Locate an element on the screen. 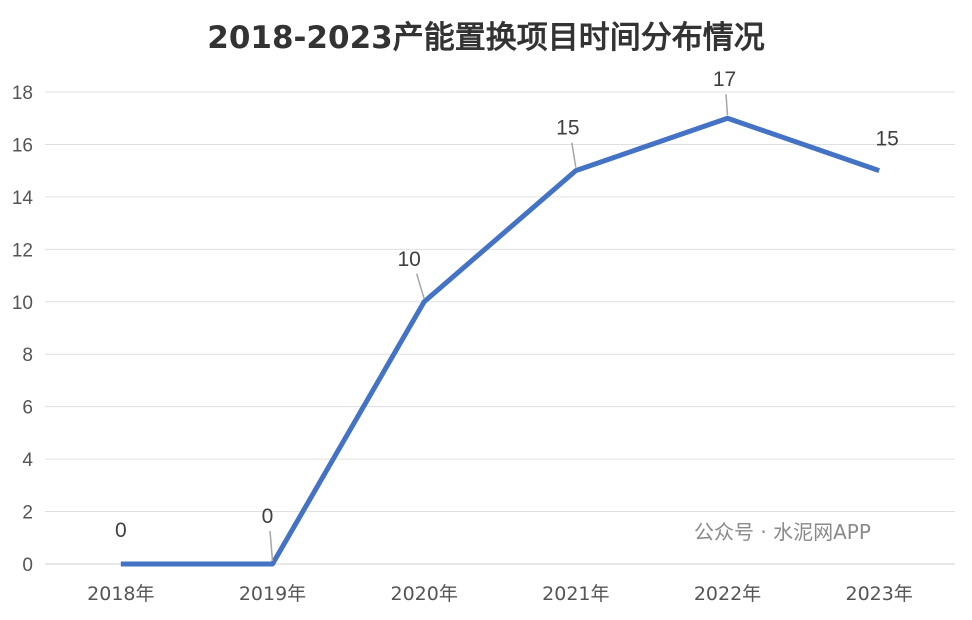 The image size is (972, 620). y-tick-label: 10 is located at coordinates (22, 303).